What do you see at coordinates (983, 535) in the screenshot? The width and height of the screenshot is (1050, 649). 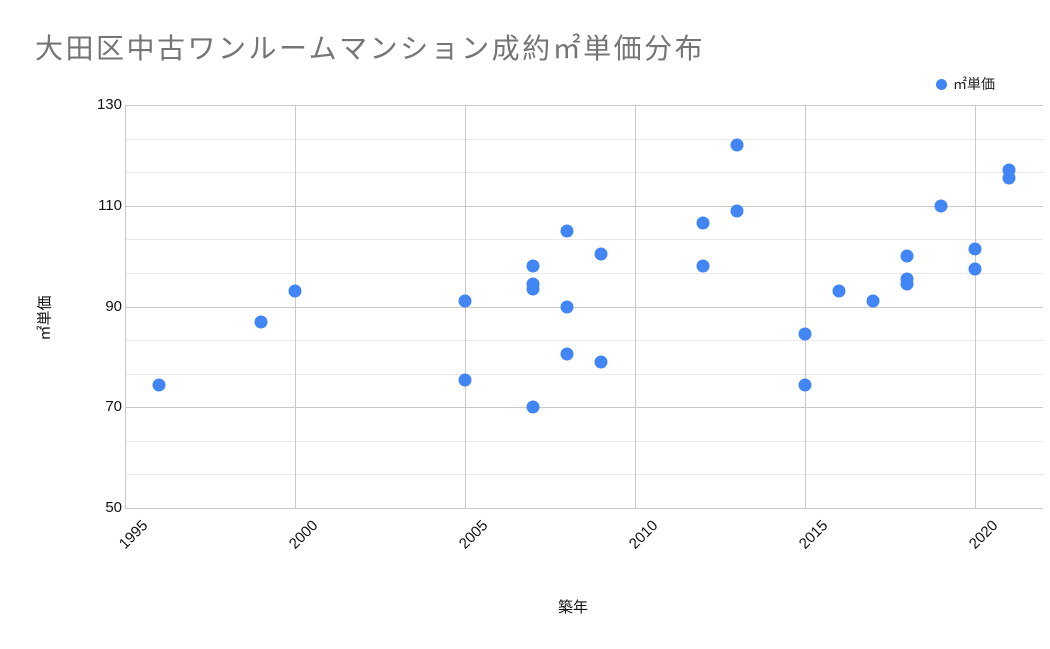 I see `x-tick-label: 2020` at bounding box center [983, 535].